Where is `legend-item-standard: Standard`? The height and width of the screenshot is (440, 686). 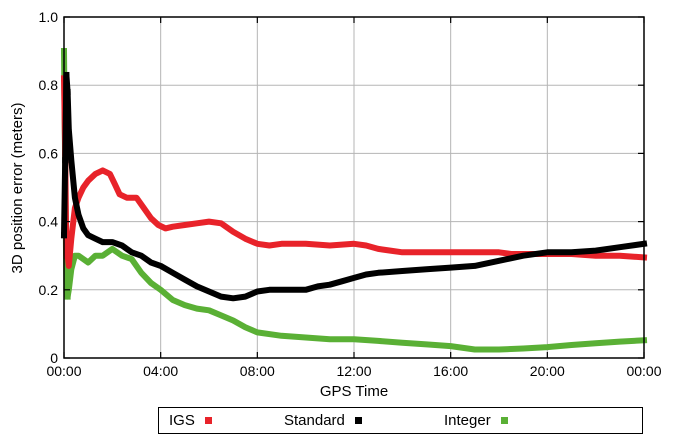 legend-item-standard: Standard is located at coordinates (323, 420).